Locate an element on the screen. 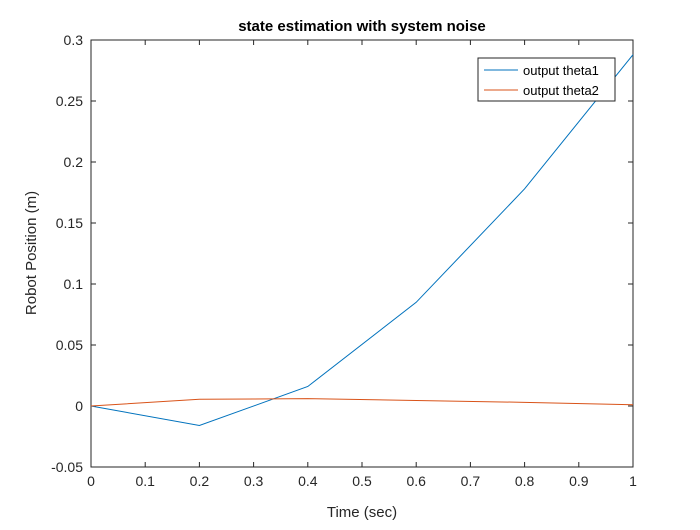  legend-box is located at coordinates (546, 79).